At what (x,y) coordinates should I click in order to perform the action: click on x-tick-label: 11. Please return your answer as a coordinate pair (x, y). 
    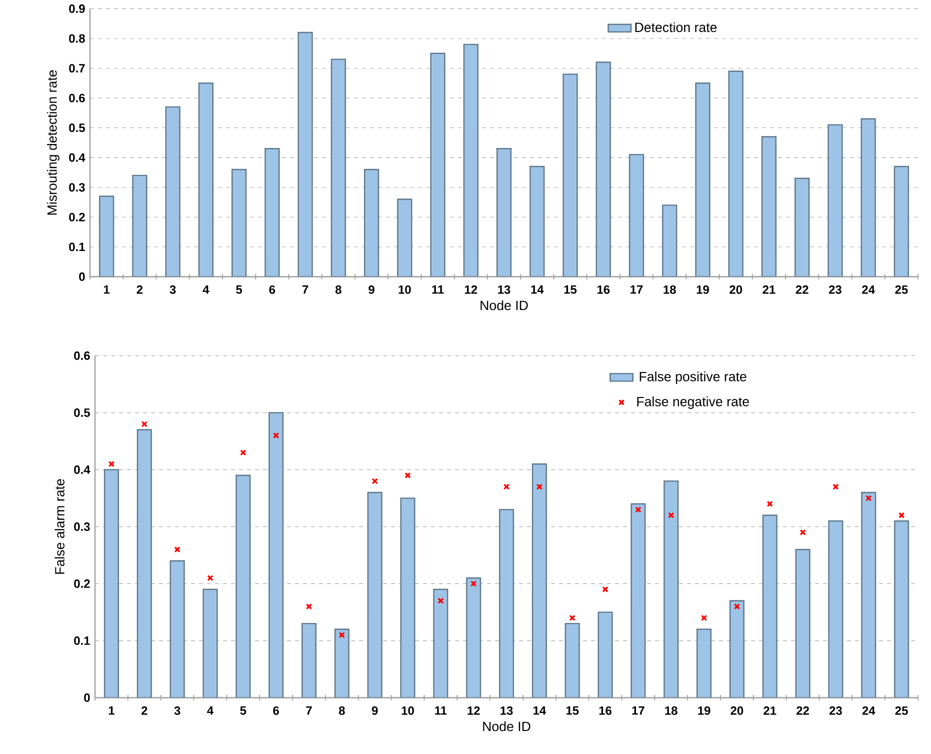
    Looking at the image, I should click on (438, 290).